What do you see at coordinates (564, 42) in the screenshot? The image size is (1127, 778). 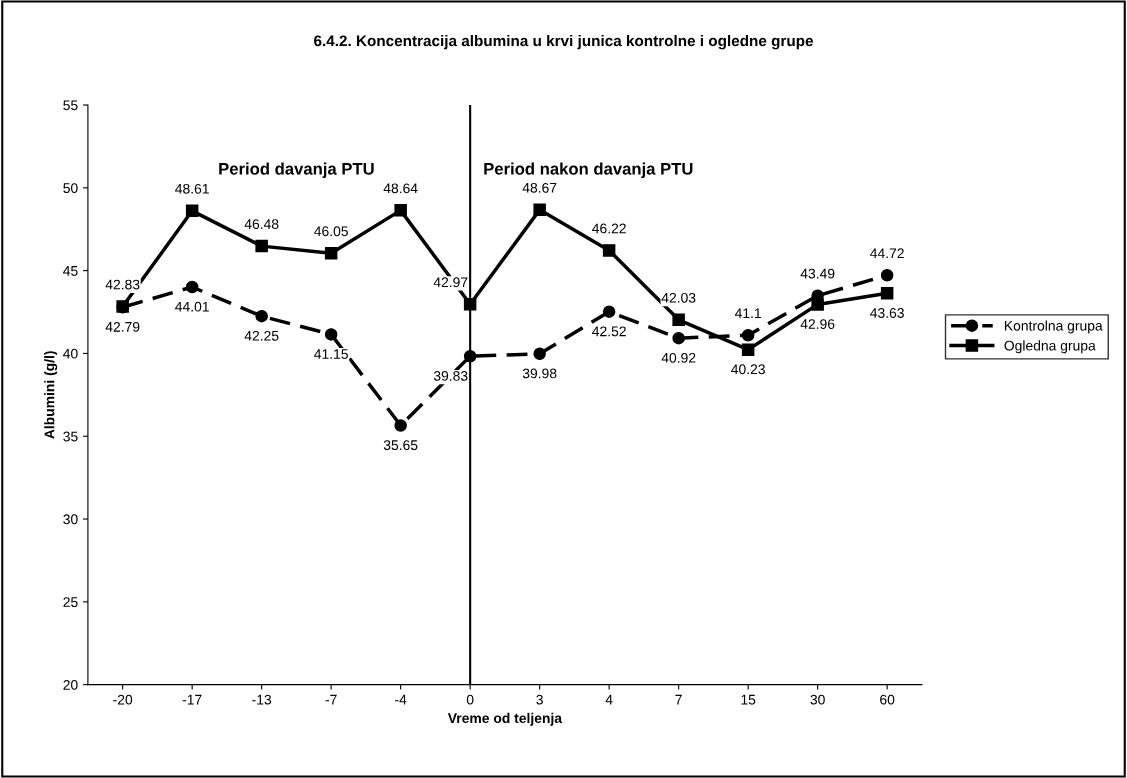 I see `chart-title: 6.4.2. Koncentracija albumina u krvi junica kontrolne i ogledne grupe` at bounding box center [564, 42].